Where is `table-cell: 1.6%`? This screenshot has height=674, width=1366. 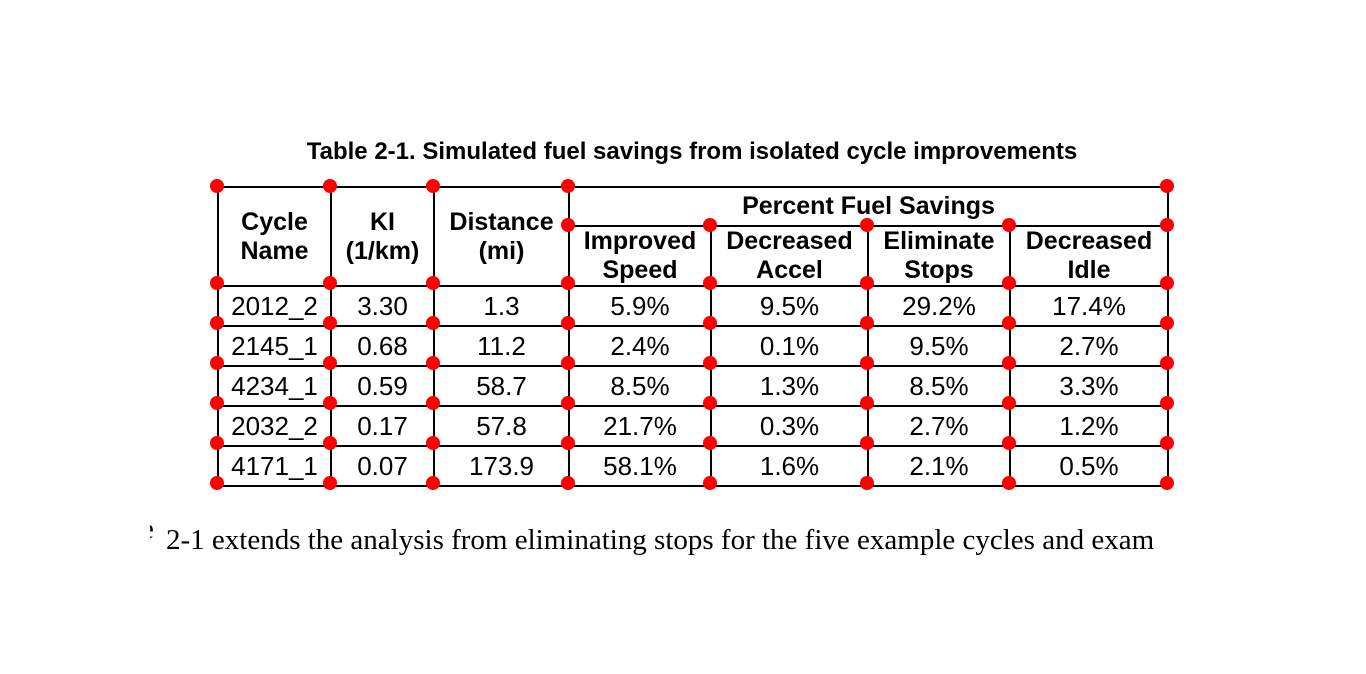 table-cell: 1.6% is located at coordinates (789, 466).